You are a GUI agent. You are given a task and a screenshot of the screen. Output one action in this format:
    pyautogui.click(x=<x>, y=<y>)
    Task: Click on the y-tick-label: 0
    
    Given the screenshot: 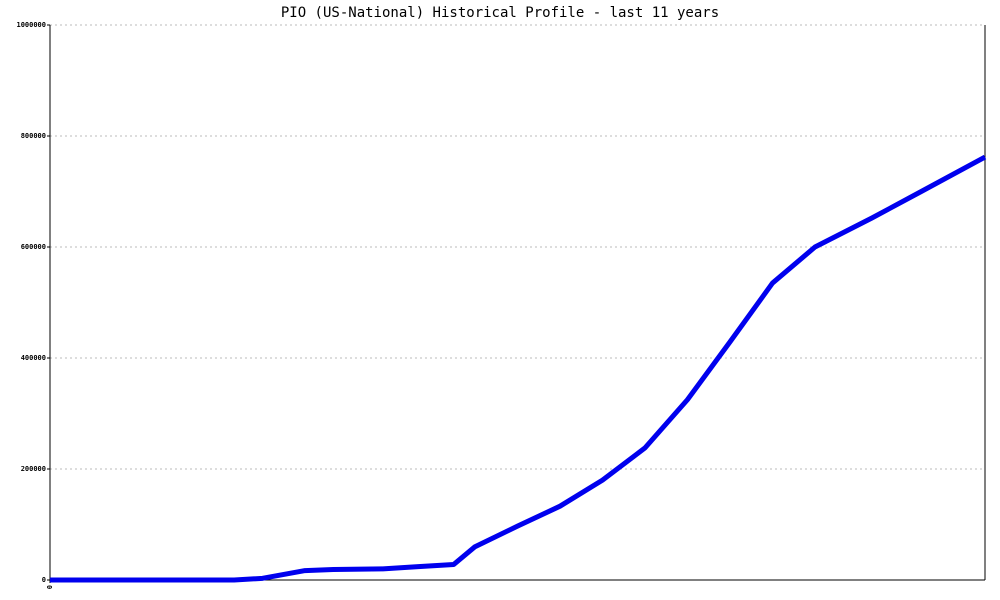 What is the action you would take?
    pyautogui.click(x=44, y=580)
    